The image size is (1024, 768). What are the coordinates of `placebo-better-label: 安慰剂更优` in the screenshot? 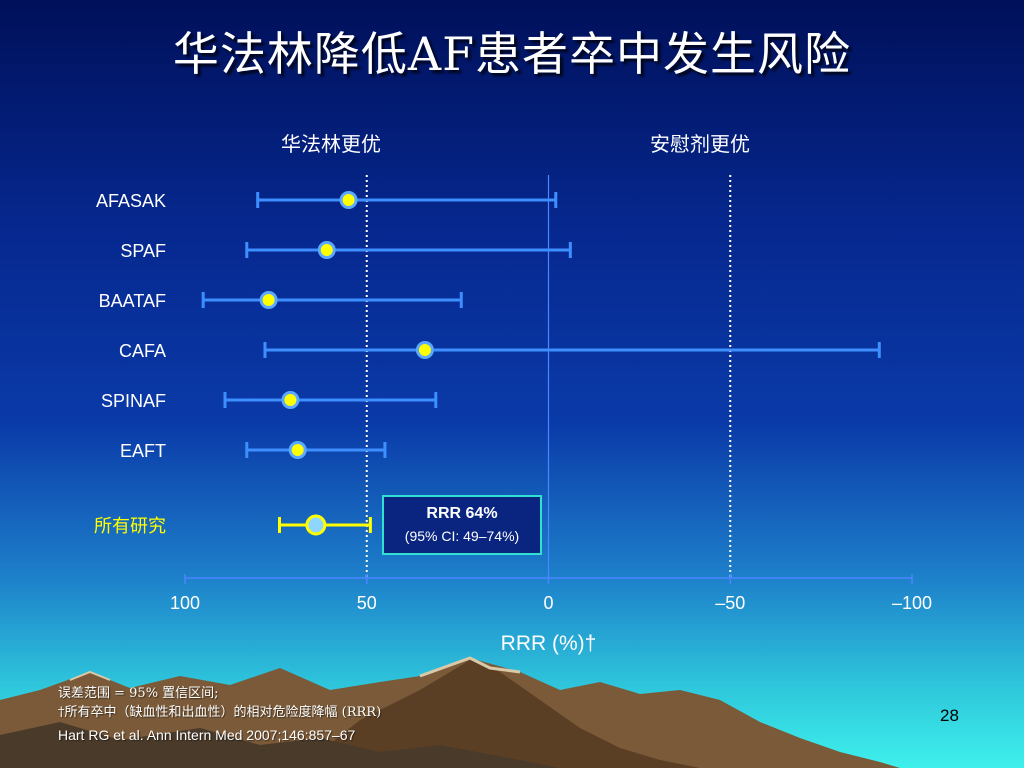 It's located at (700, 144).